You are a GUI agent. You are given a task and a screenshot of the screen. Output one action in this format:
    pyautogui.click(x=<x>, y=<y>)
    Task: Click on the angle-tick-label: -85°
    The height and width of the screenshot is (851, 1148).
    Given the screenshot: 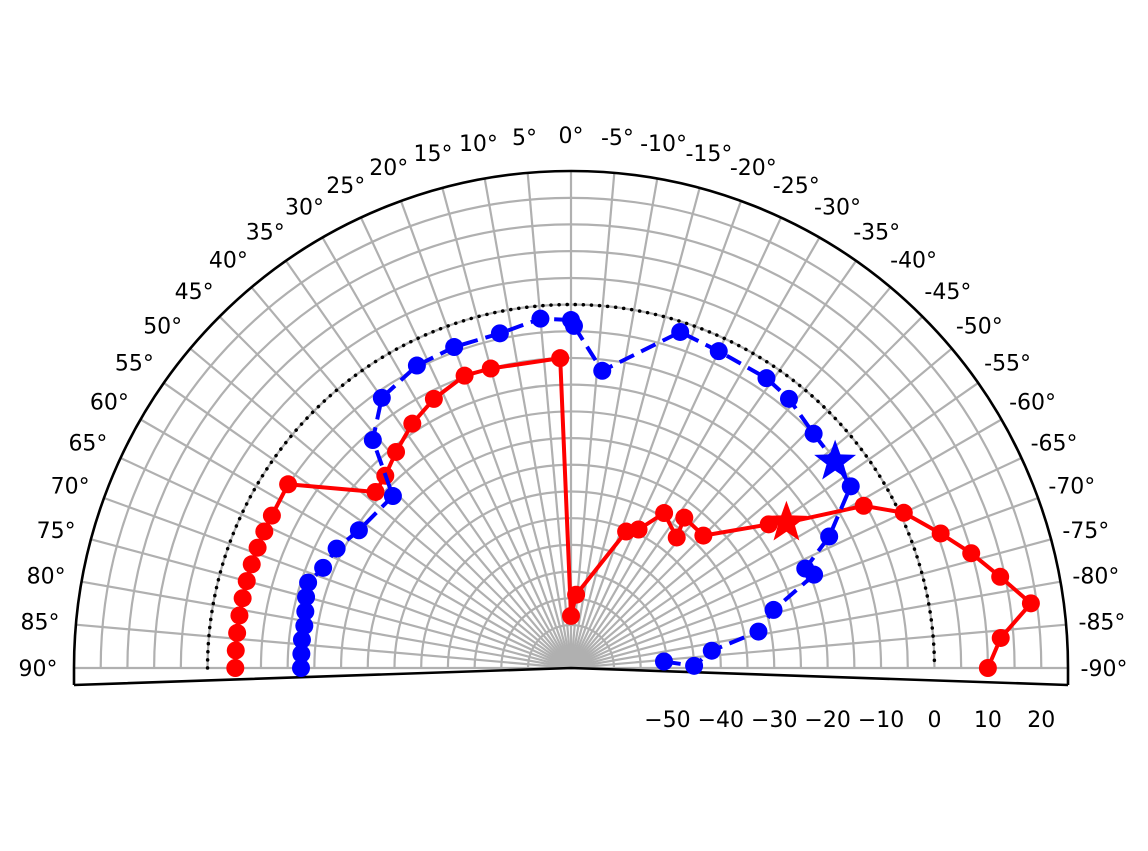 What is the action you would take?
    pyautogui.click(x=1102, y=623)
    